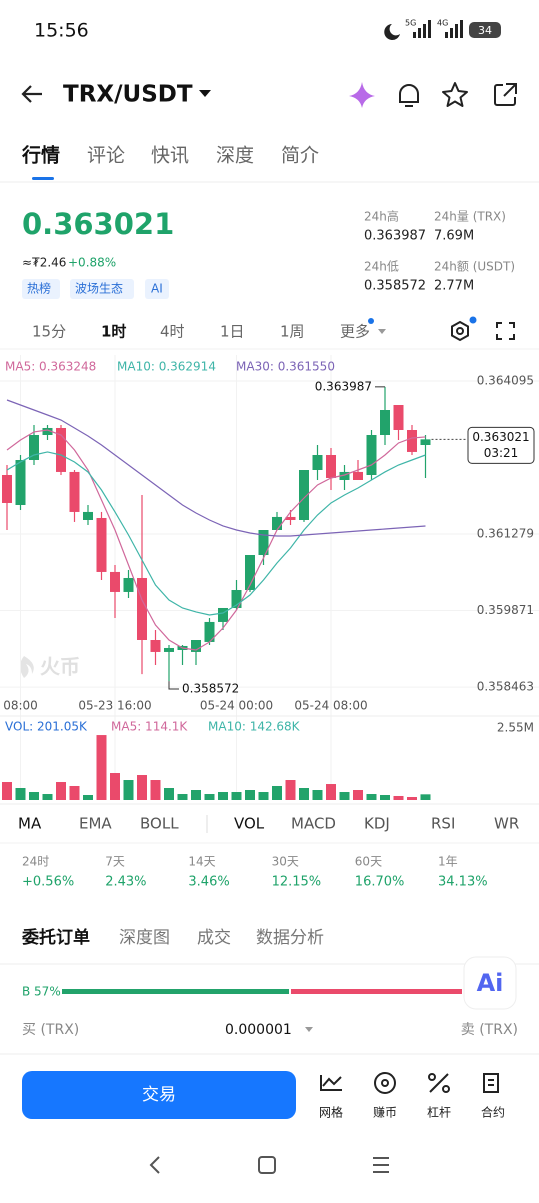  Describe the element at coordinates (491, 1083) in the screenshot. I see `contract-icon` at that location.